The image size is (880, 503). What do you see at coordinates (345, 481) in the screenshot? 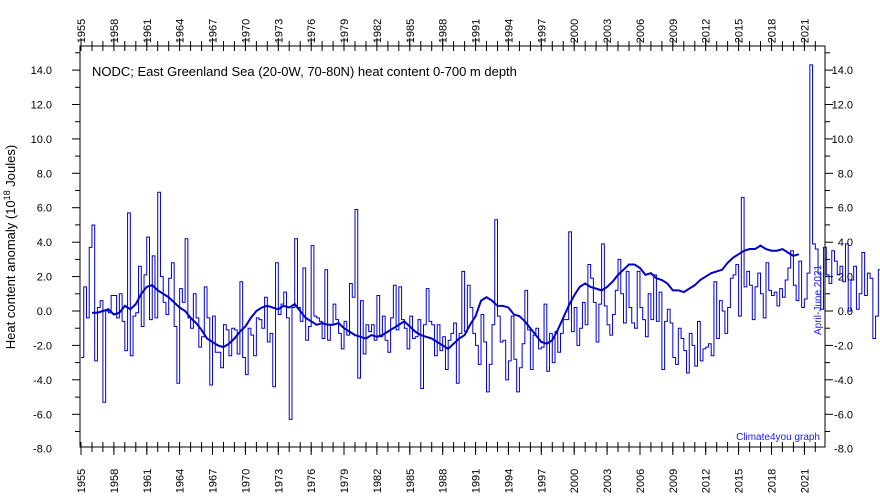
I see `x-tick-label-bottom: 1979` at bounding box center [345, 481].